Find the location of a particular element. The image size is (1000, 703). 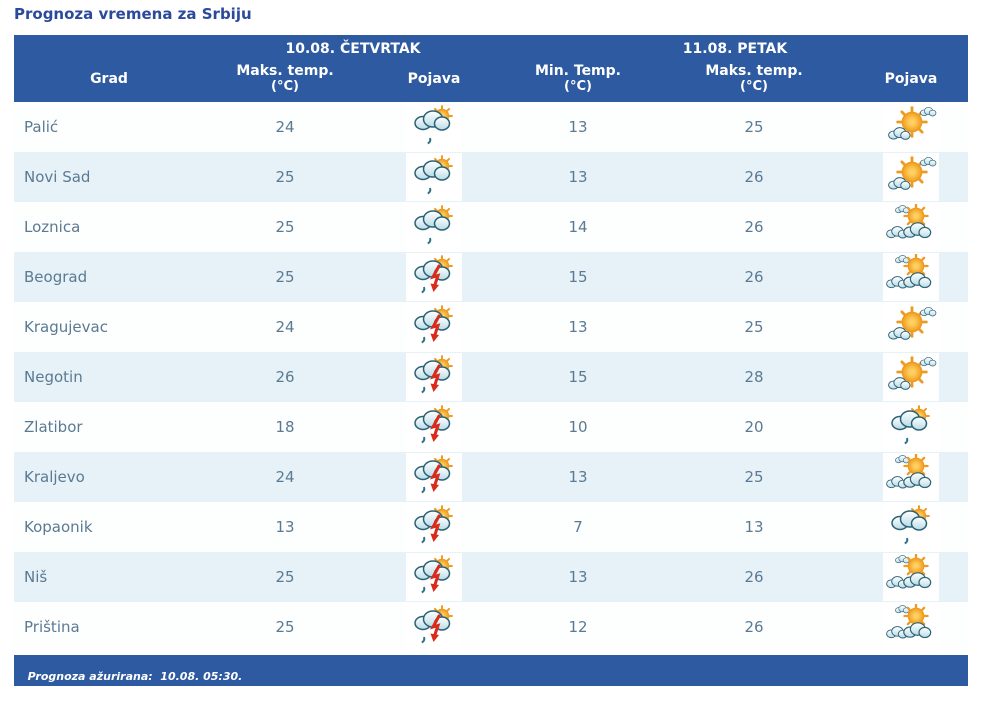

city-cell: Zlatibor is located at coordinates (53, 427).